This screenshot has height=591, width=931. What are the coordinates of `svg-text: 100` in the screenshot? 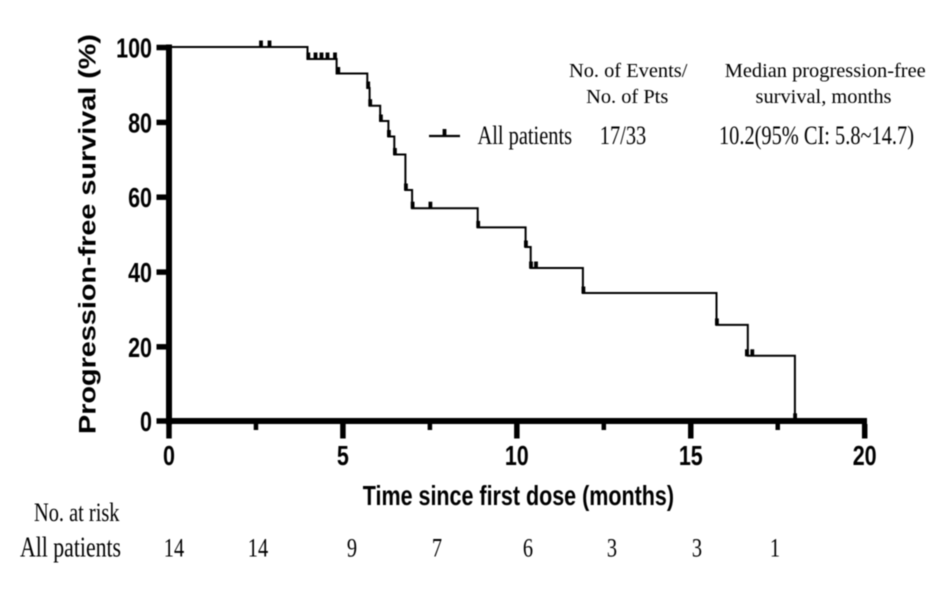 It's located at (134, 48).